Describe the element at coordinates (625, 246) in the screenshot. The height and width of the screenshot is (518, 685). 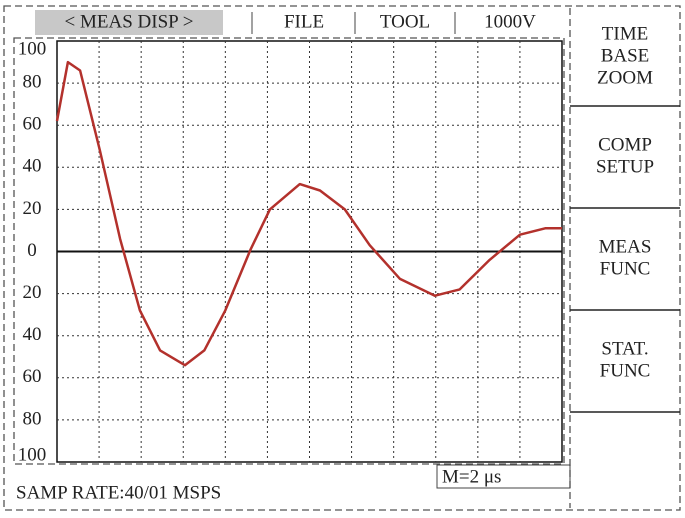
I see `side-button-text: MEAS` at that location.